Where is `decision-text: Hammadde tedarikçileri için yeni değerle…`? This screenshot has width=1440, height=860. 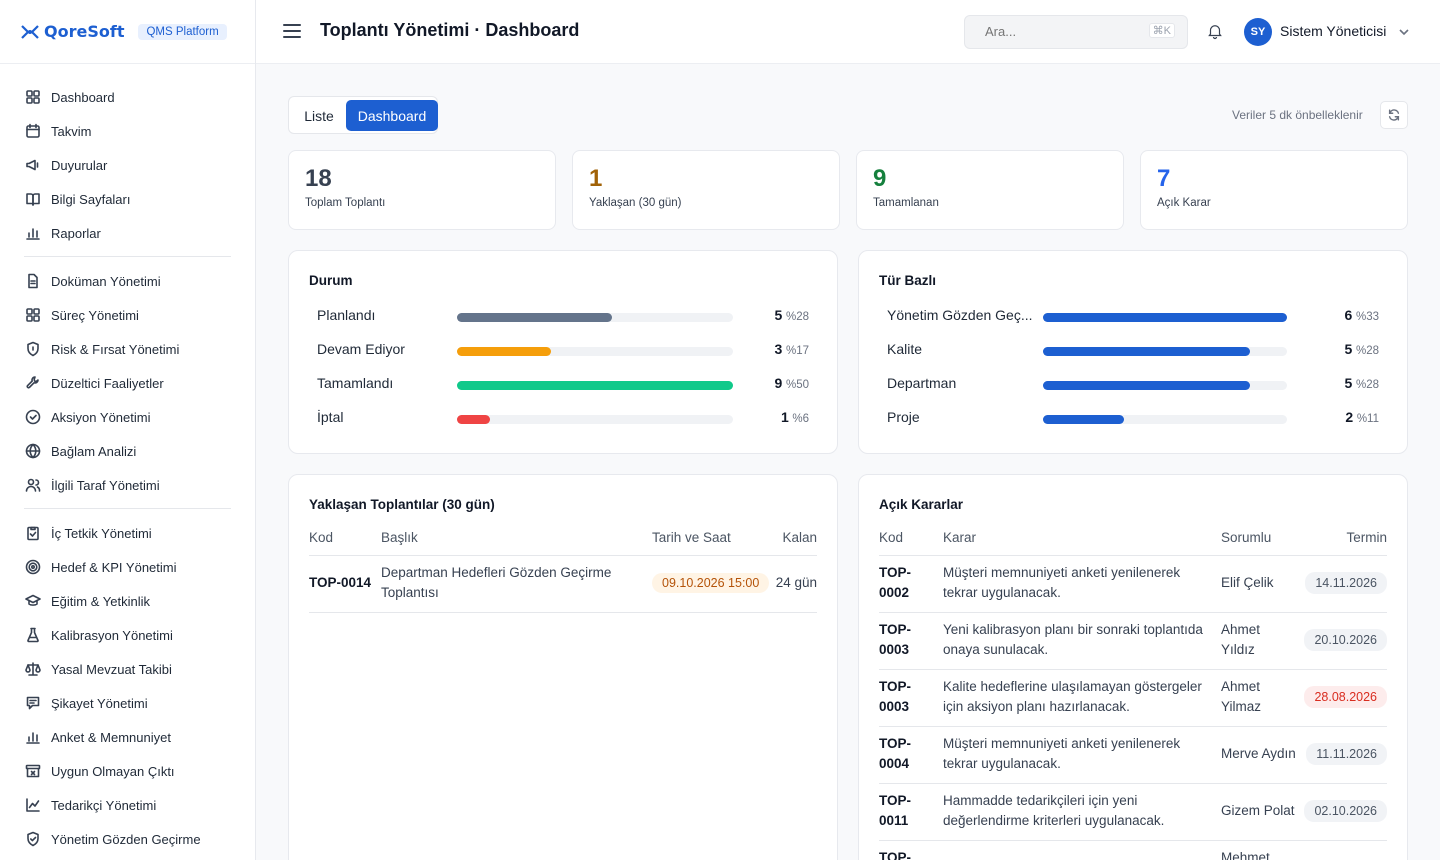 decision-text: Hammadde tedarikçileri için yeni değerle… is located at coordinates (1082, 812).